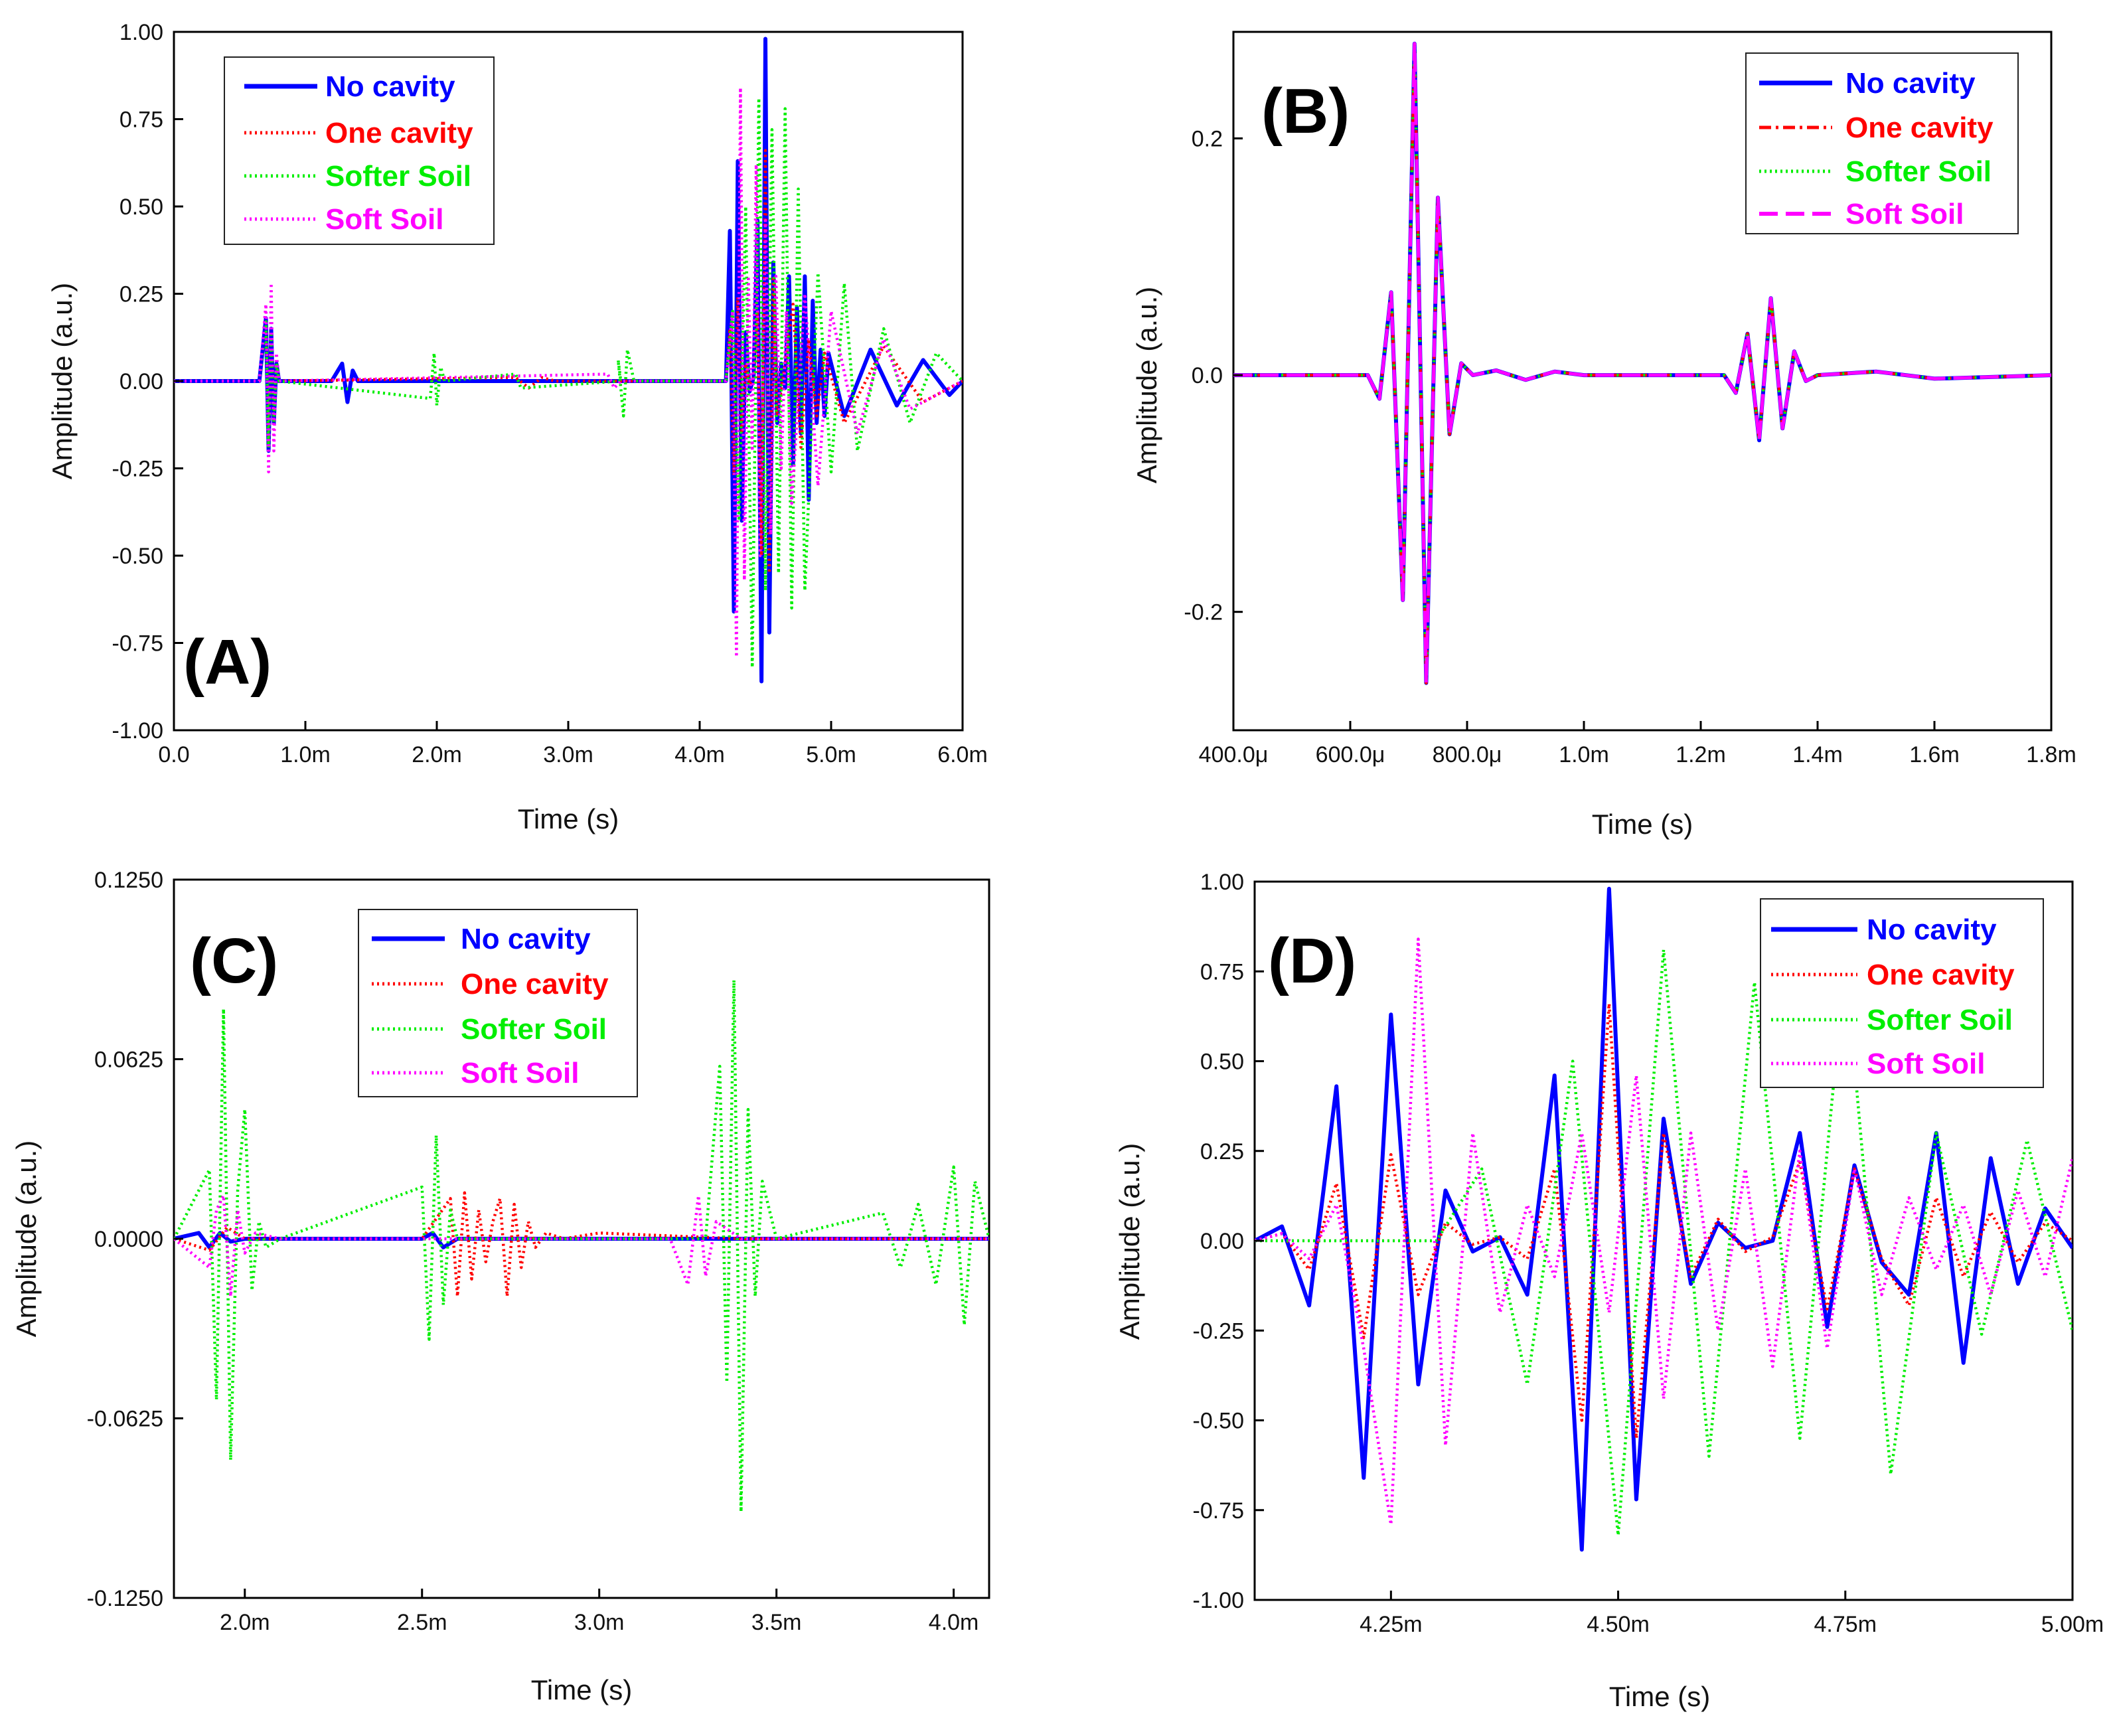 The image size is (2113, 1736). Describe the element at coordinates (831, 754) in the screenshot. I see `x-tick-label: 5.0m` at that location.